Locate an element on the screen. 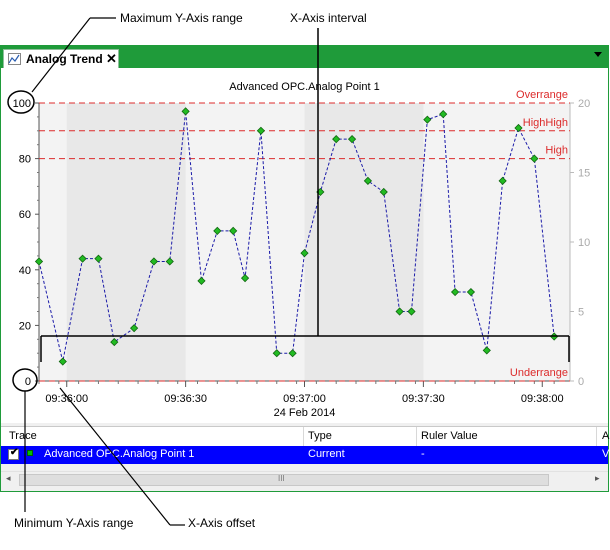 This screenshot has height=550, width=610. x-interval-callout: X-Axis interval is located at coordinates (328, 18).